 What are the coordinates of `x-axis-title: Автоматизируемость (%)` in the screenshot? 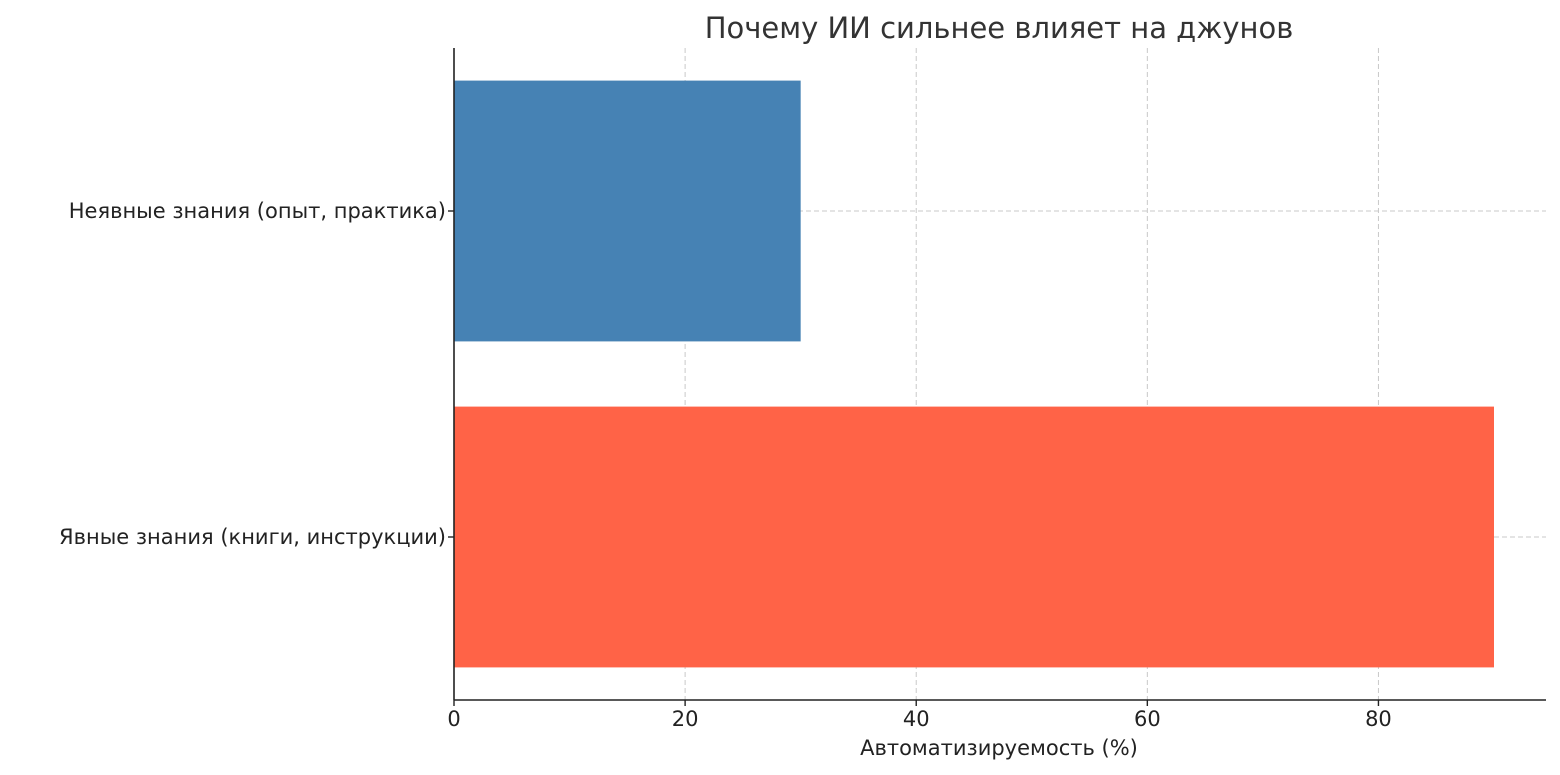 It's located at (999, 748).